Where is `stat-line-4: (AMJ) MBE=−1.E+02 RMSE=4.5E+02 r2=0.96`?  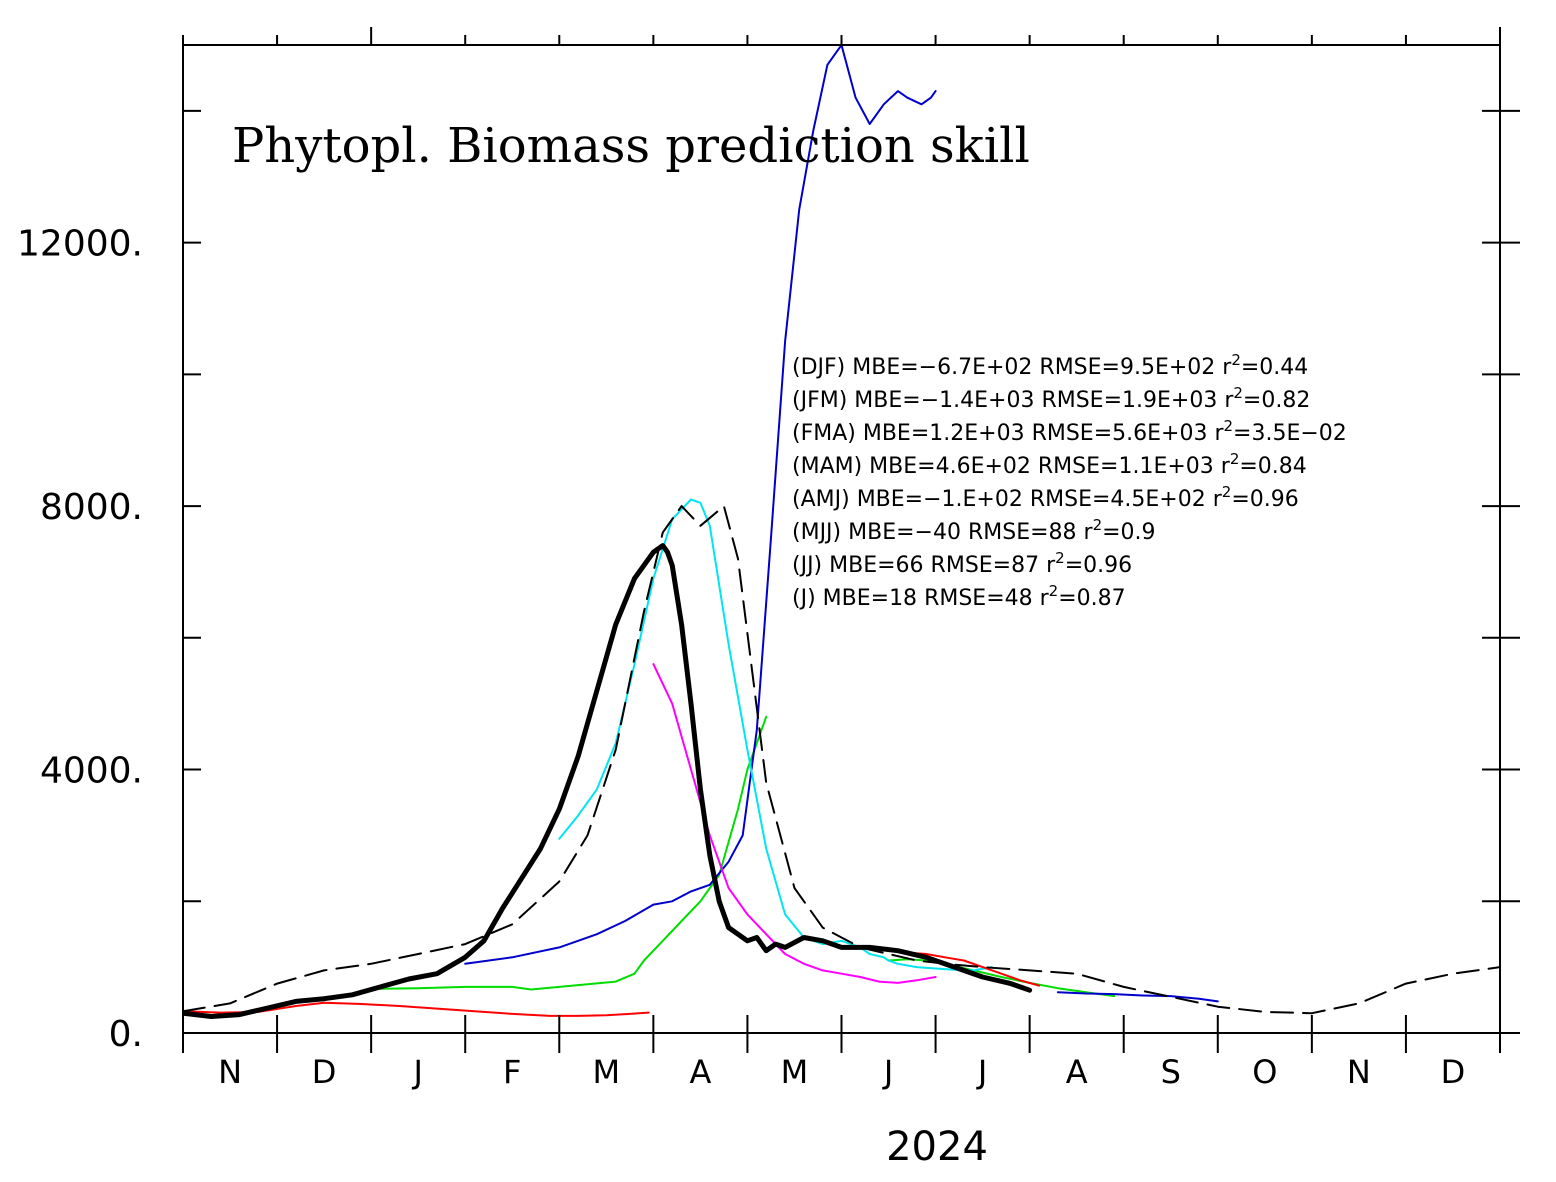
stat-line-4: (AMJ) MBE=−1.E+02 RMSE=4.5E+02 r2=0.96 is located at coordinates (1045, 497).